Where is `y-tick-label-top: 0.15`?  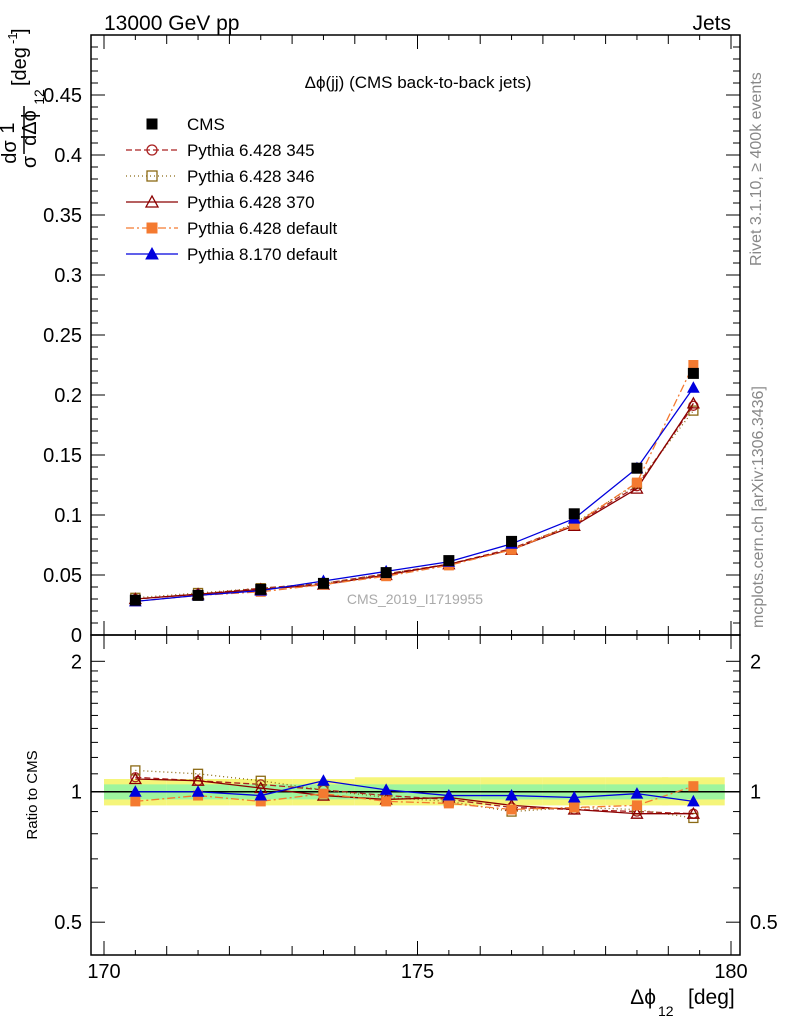 y-tick-label-top: 0.15 is located at coordinates (62, 456).